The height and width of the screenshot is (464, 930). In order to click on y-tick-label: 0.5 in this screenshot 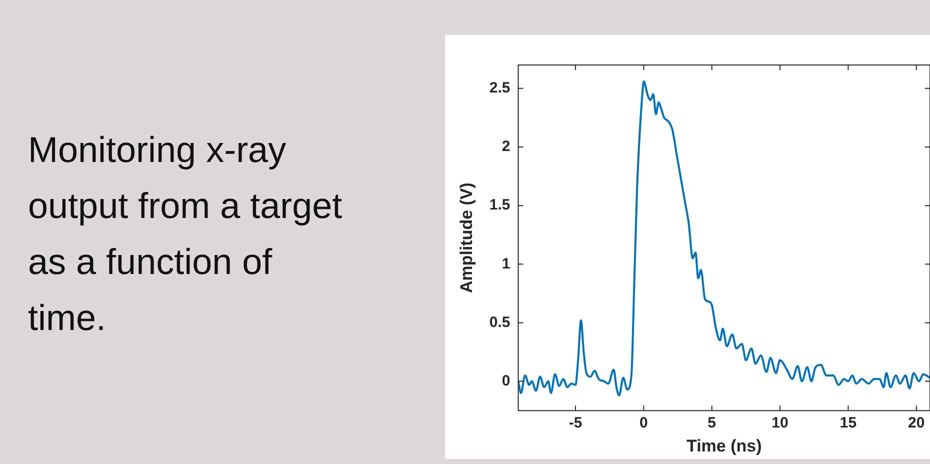, I will do `click(499, 322)`.